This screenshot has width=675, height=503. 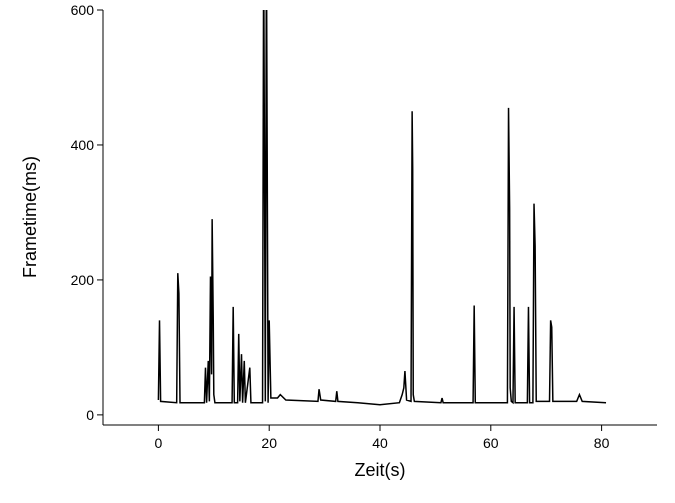 I want to click on y-tick-label: 200, so click(x=83, y=280).